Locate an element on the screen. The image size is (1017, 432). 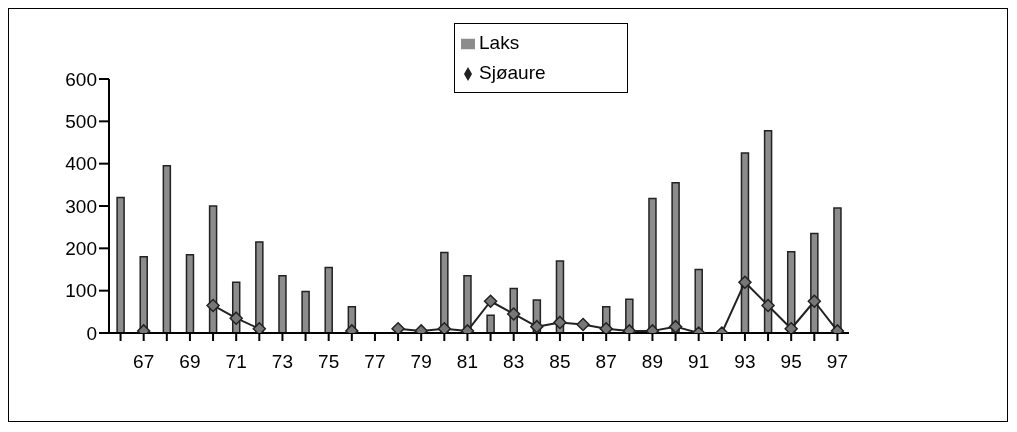
x-tick-label: 71 is located at coordinates (236, 362).